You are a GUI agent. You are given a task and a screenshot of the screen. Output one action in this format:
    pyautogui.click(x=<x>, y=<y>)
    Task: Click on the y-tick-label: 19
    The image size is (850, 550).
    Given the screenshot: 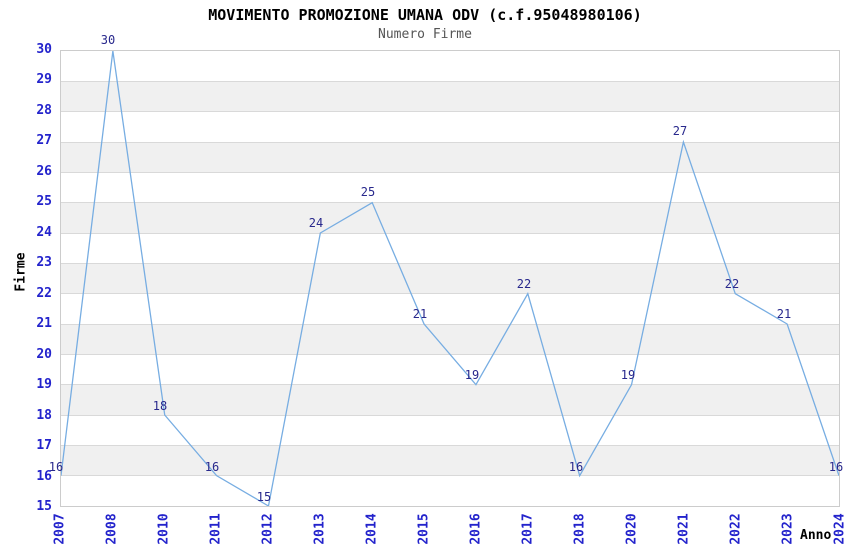 What is the action you would take?
    pyautogui.click(x=44, y=385)
    